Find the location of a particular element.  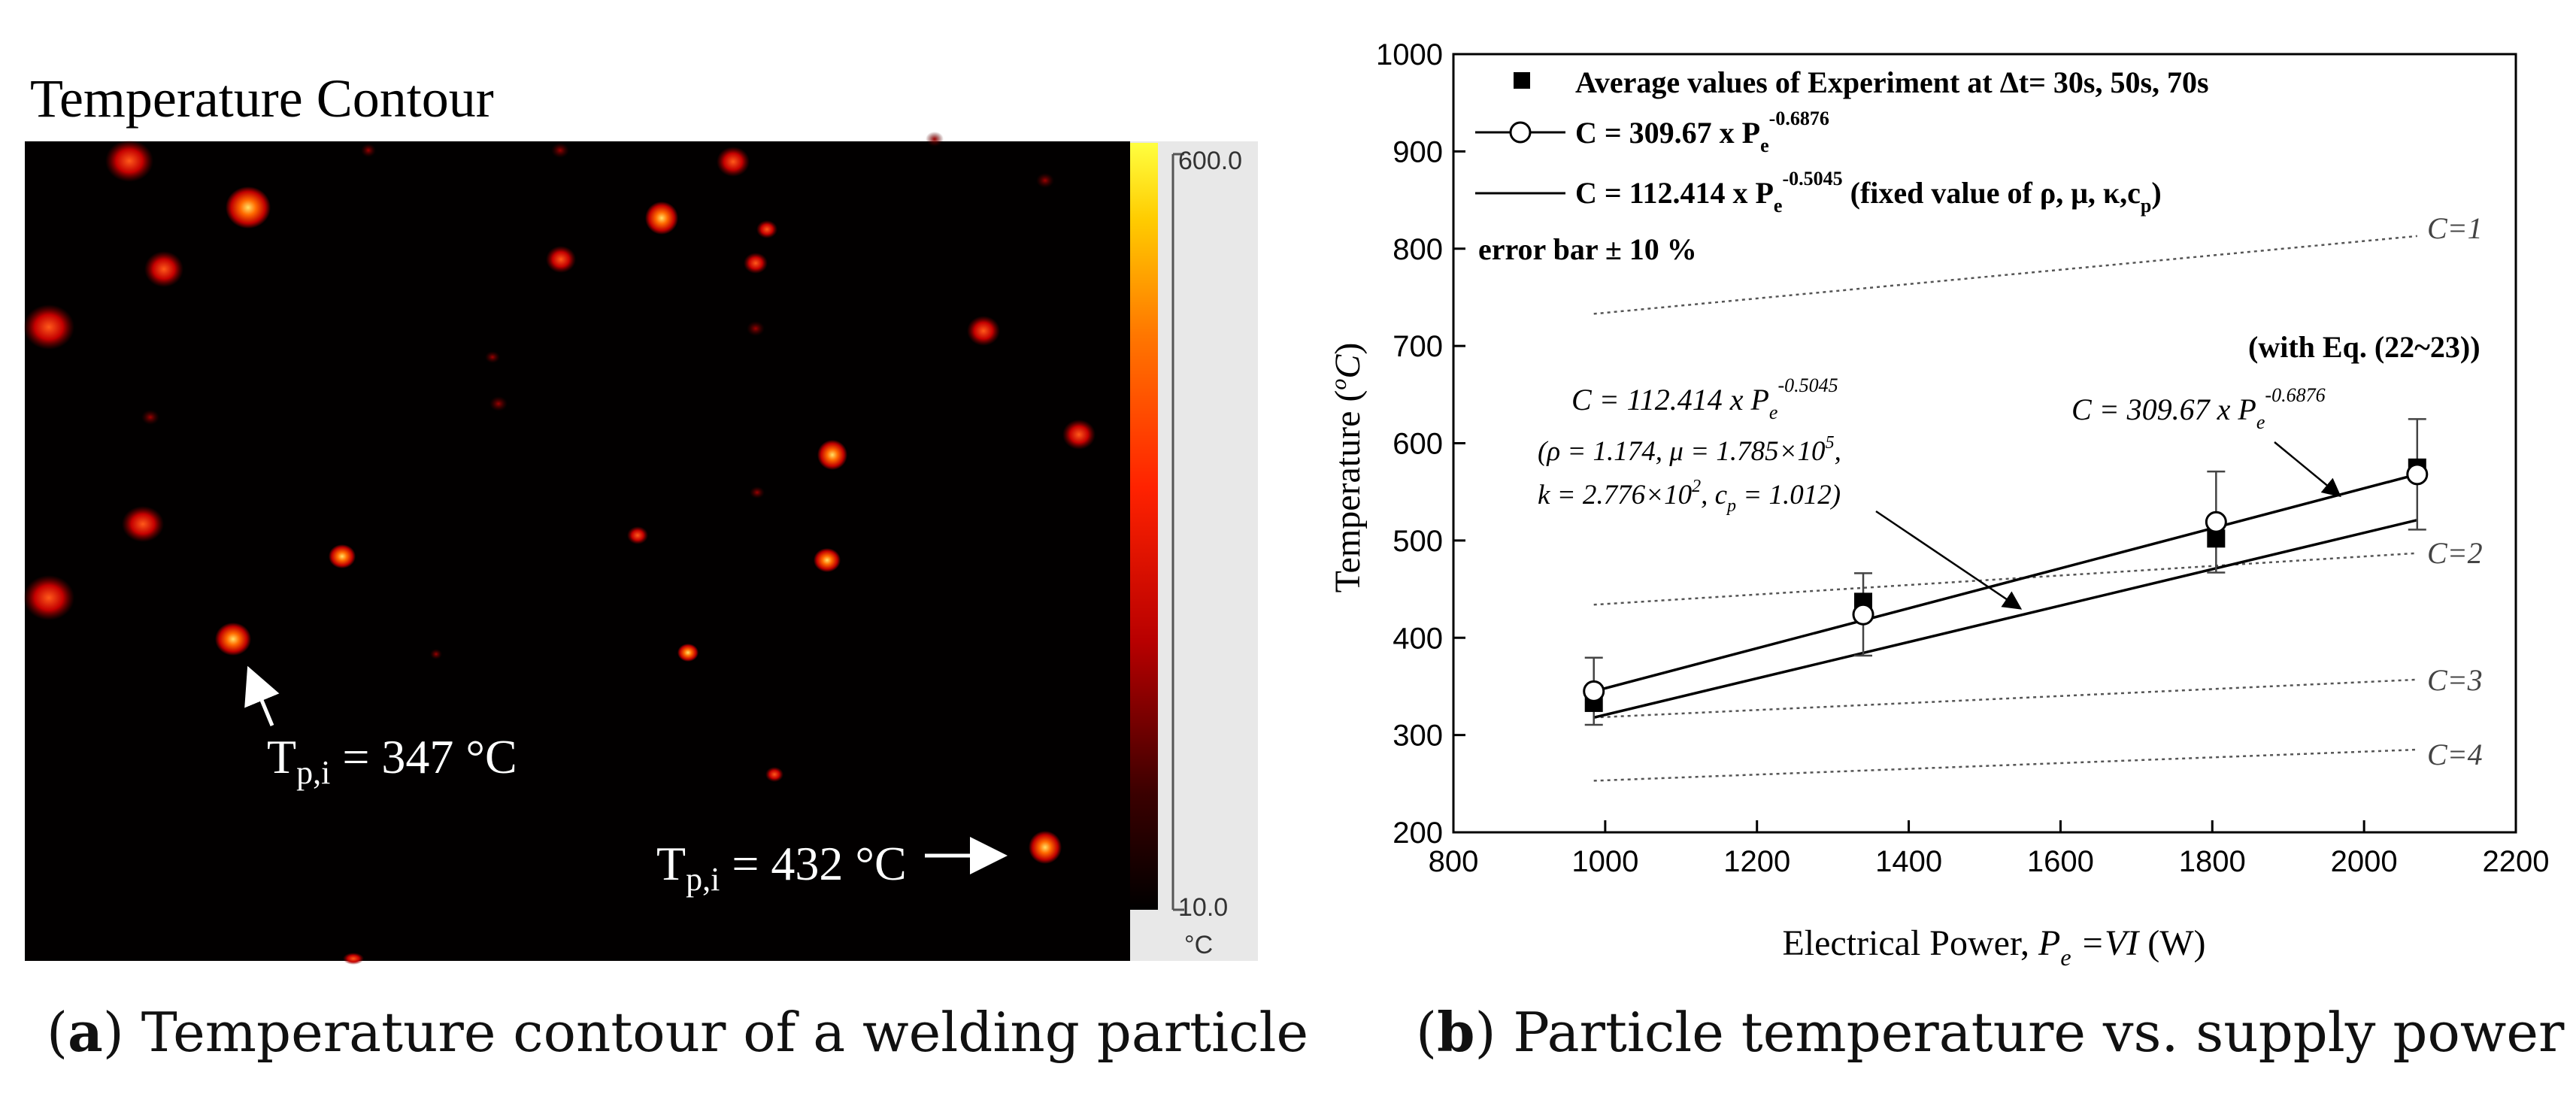

c-label-1: C=1 is located at coordinates (2455, 228).